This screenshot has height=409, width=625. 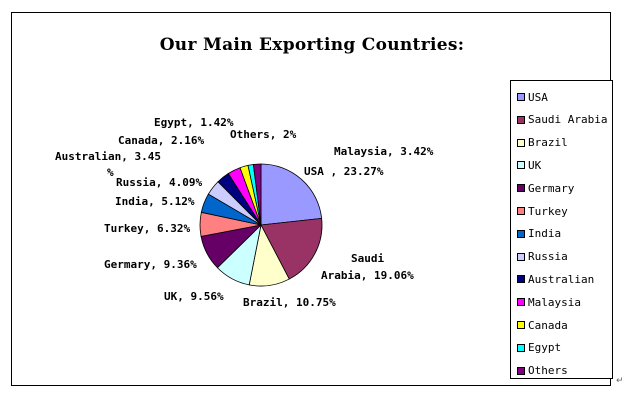 What do you see at coordinates (263, 134) in the screenshot?
I see `slice-label-others: Others, 2%` at bounding box center [263, 134].